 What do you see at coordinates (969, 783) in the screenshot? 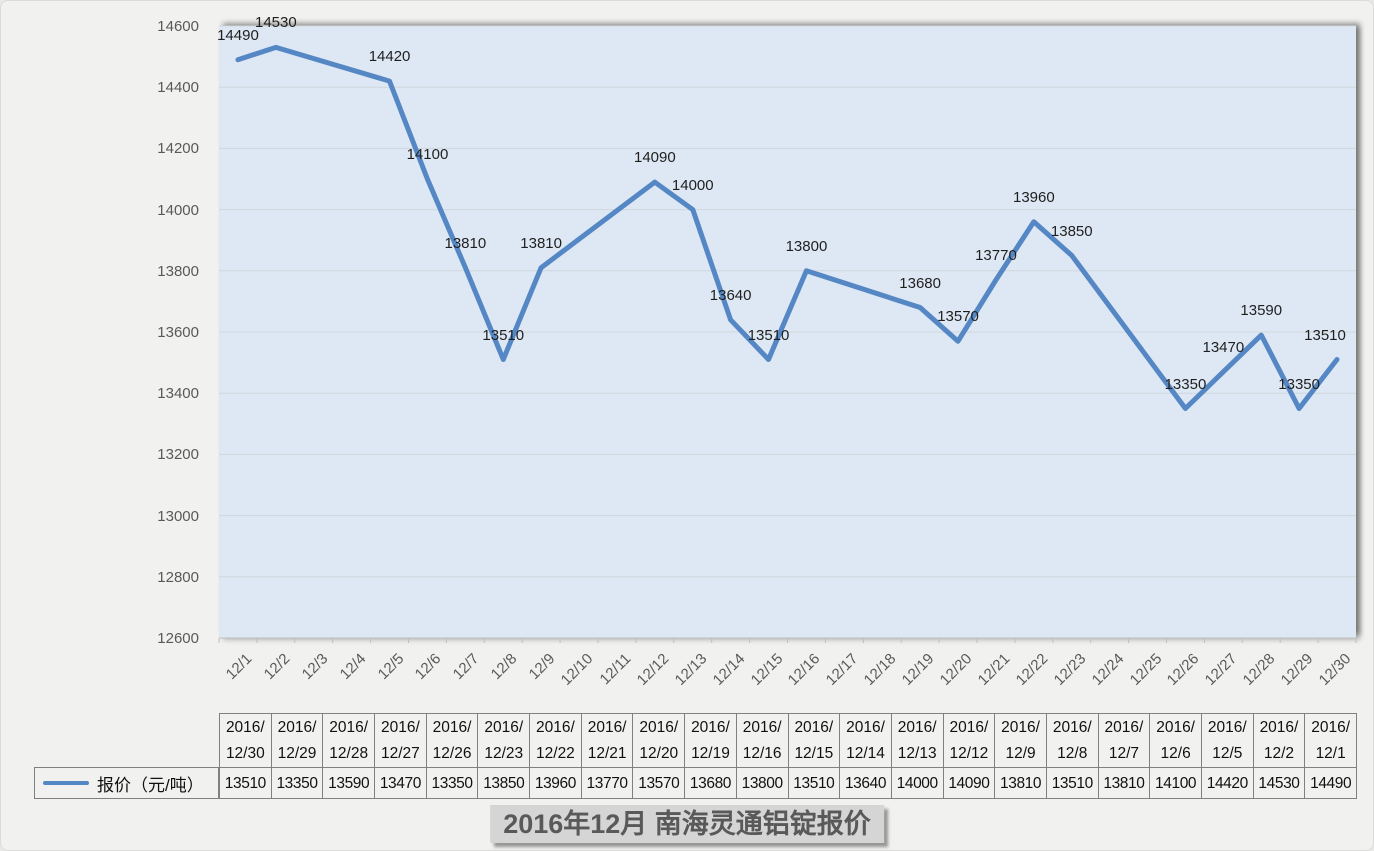
I see `table-value-cell: 14090` at bounding box center [969, 783].